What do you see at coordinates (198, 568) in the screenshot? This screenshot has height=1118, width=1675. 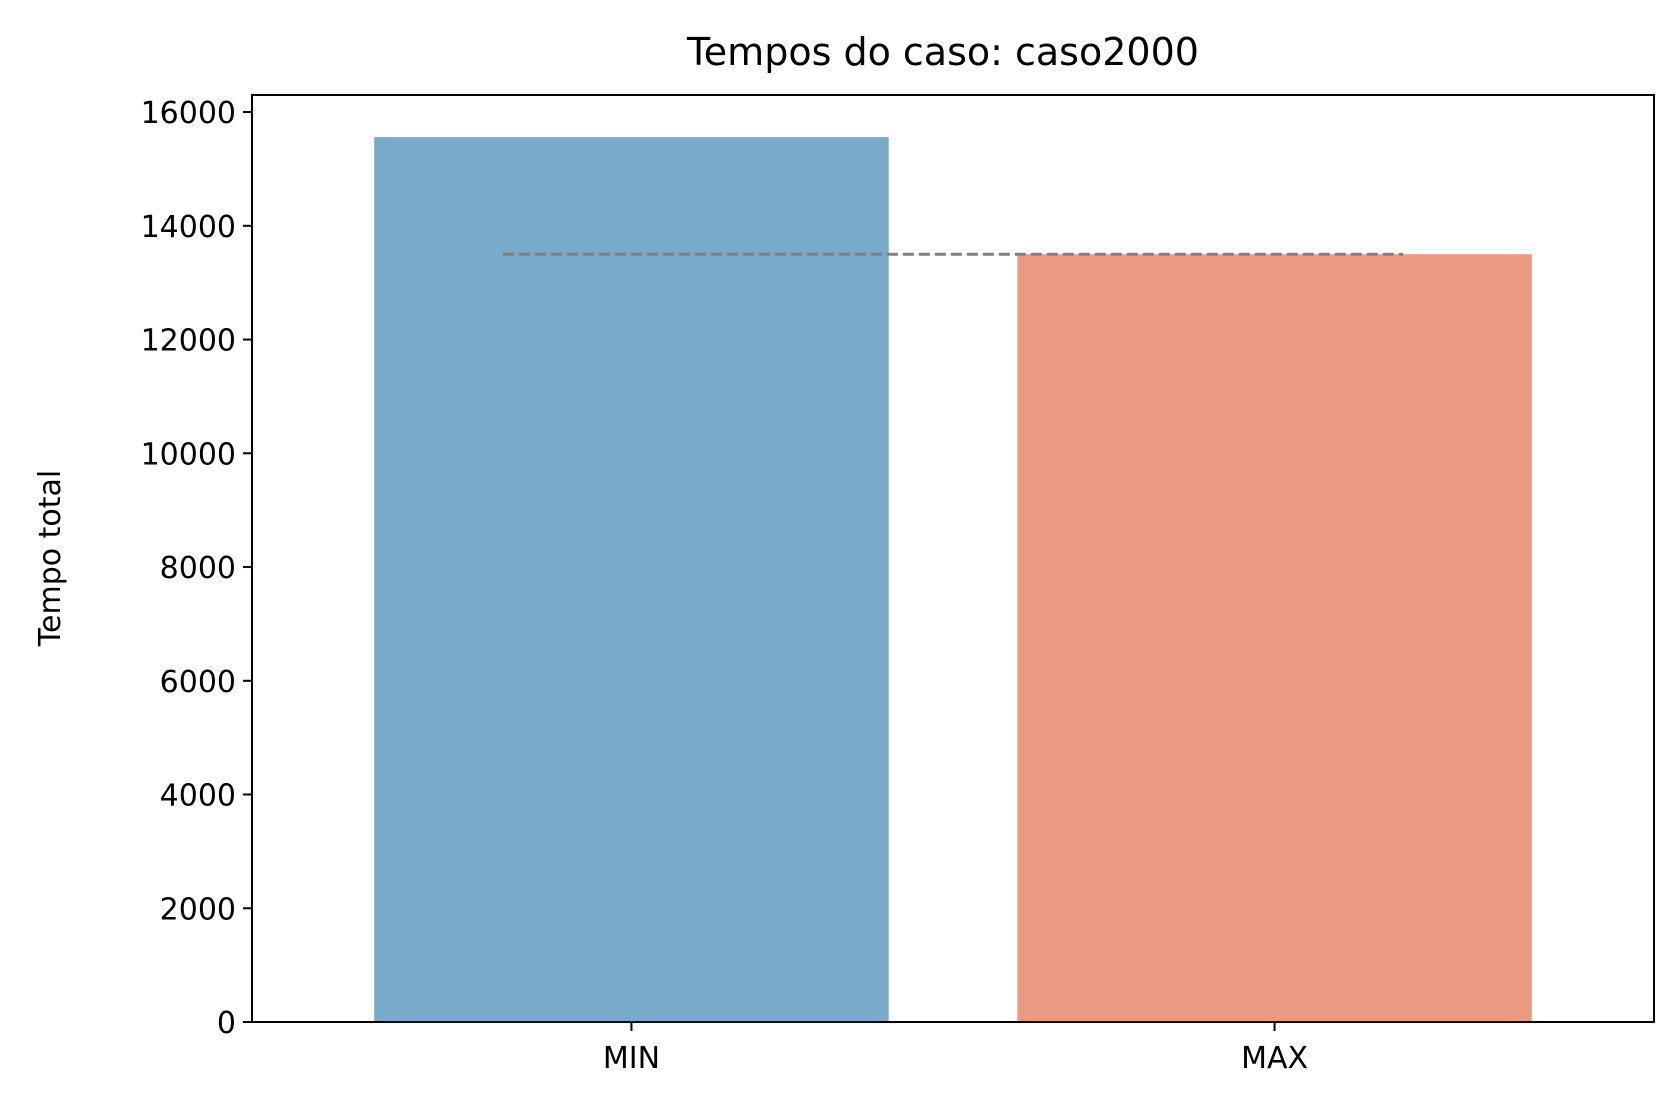 I see `y-tick-label: 8000` at bounding box center [198, 568].